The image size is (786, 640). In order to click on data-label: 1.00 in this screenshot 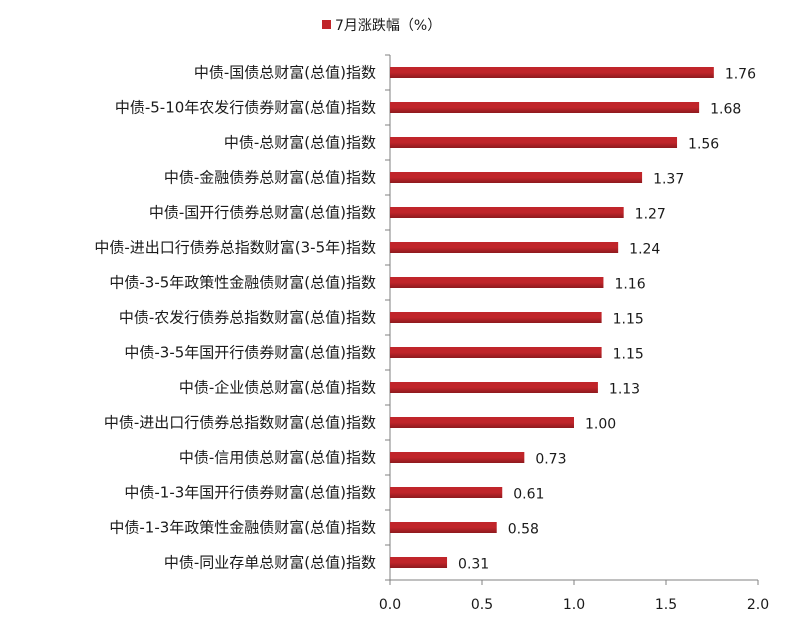, I will do `click(600, 425)`.